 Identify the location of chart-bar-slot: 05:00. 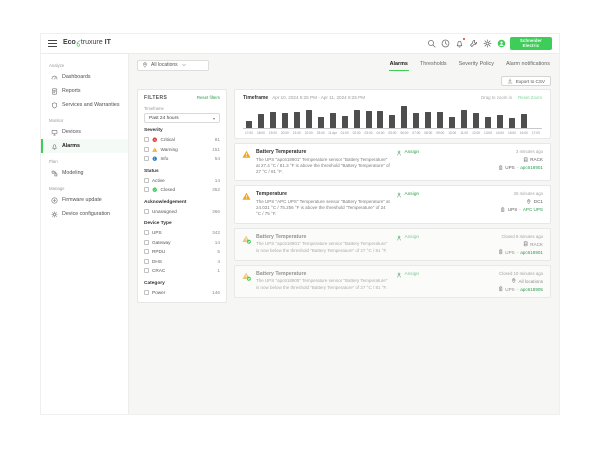
(392, 120).